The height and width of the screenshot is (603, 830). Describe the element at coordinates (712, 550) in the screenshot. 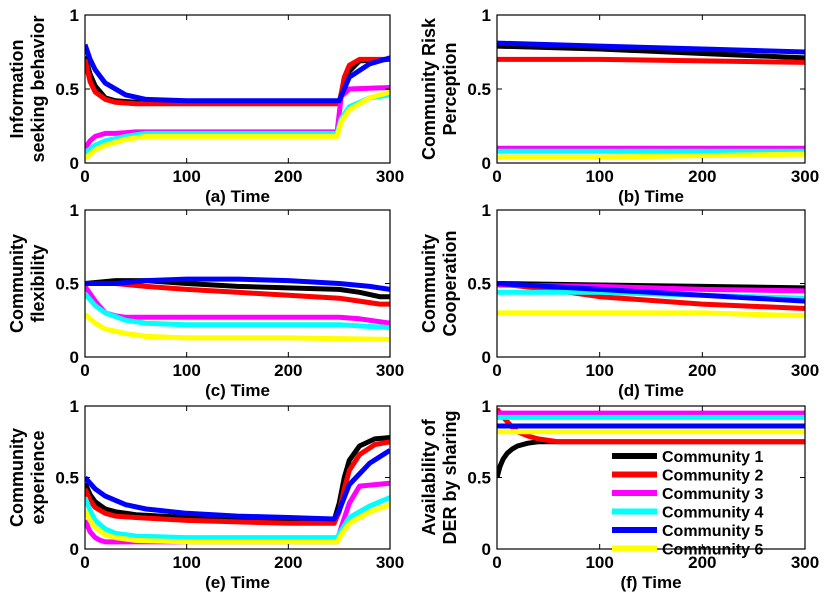

I see `legend-label: Community 6` at that location.